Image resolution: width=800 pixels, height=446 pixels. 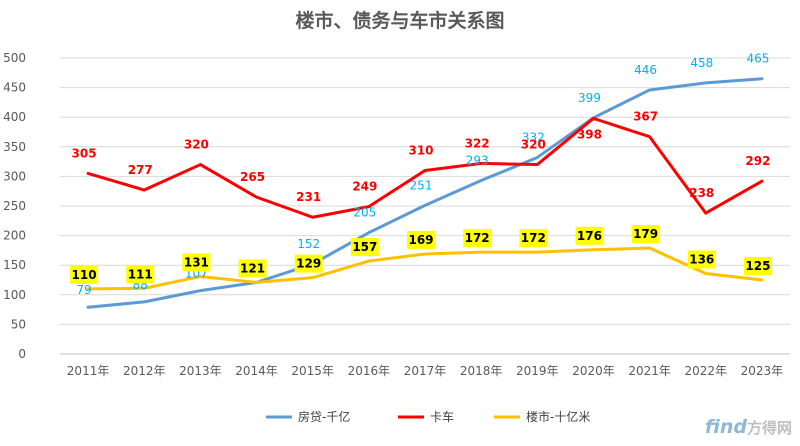 What do you see at coordinates (200, 371) in the screenshot?
I see `x-tick-label: 2013年` at bounding box center [200, 371].